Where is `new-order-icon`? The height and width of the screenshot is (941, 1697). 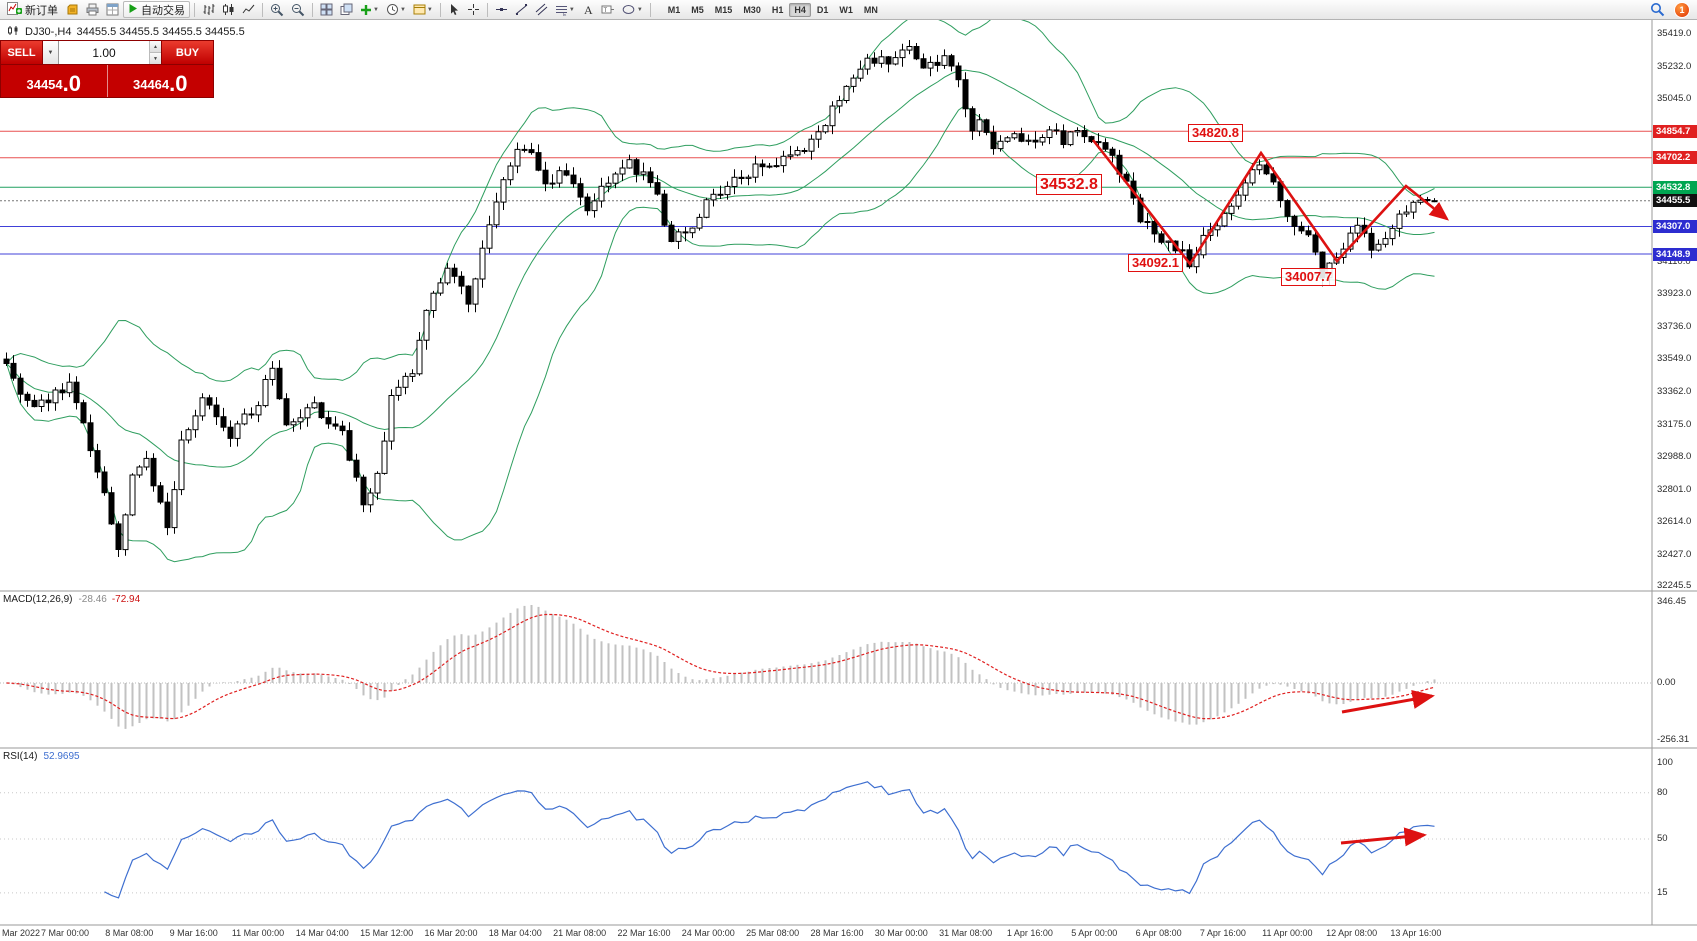
new-order-icon is located at coordinates (14, 9).